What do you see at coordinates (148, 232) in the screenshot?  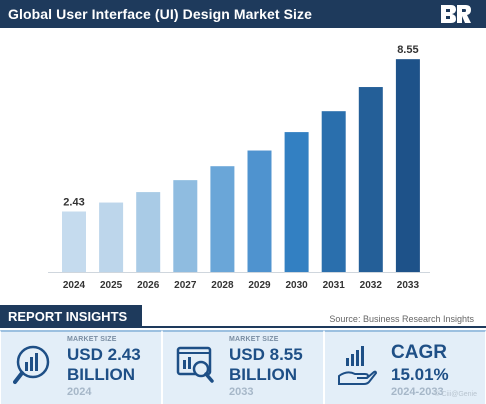 I see `bar-2026` at bounding box center [148, 232].